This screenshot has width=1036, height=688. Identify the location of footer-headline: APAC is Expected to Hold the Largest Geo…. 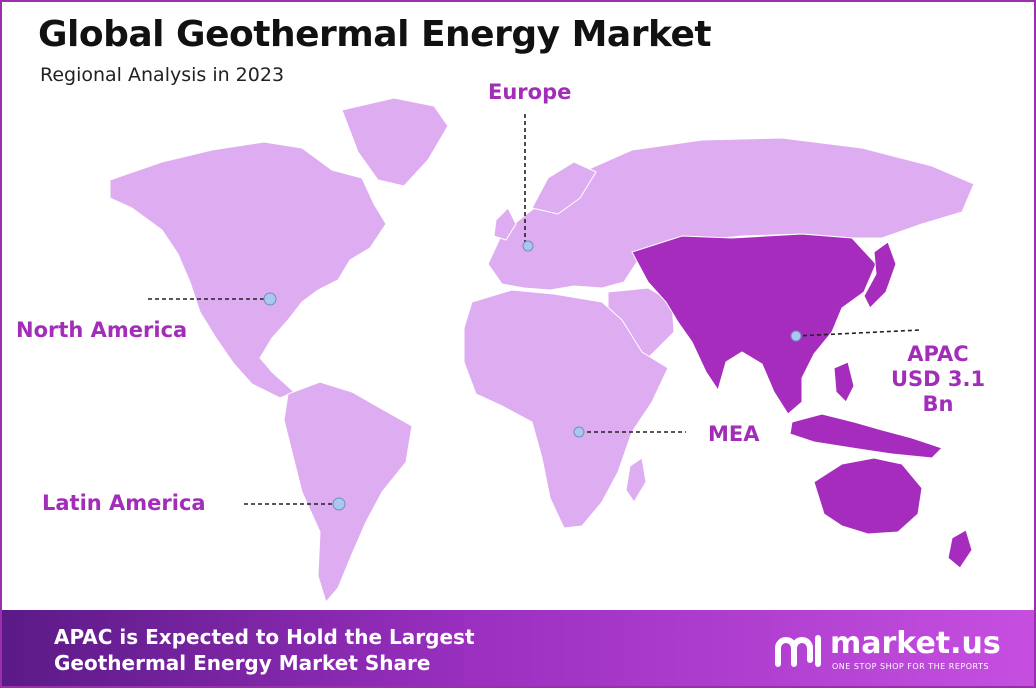
(264, 650).